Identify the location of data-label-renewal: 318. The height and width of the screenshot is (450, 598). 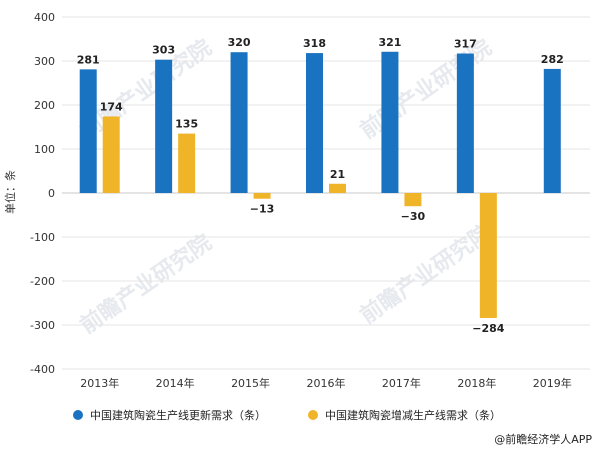
(314, 43).